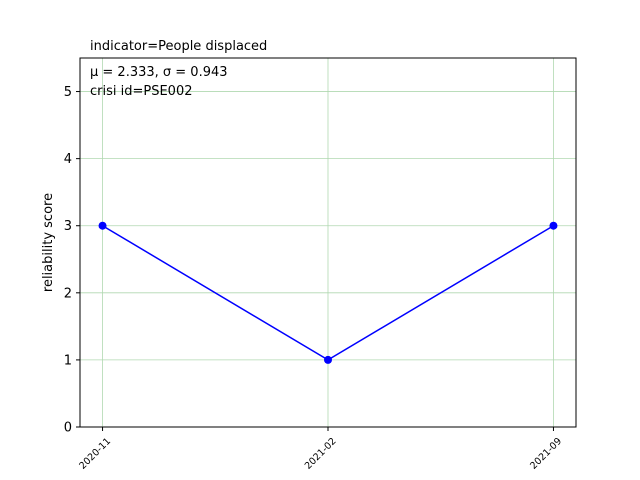 The height and width of the screenshot is (480, 640). Describe the element at coordinates (141, 91) in the screenshot. I see `id-annotation: crisi id=PSE002` at that location.